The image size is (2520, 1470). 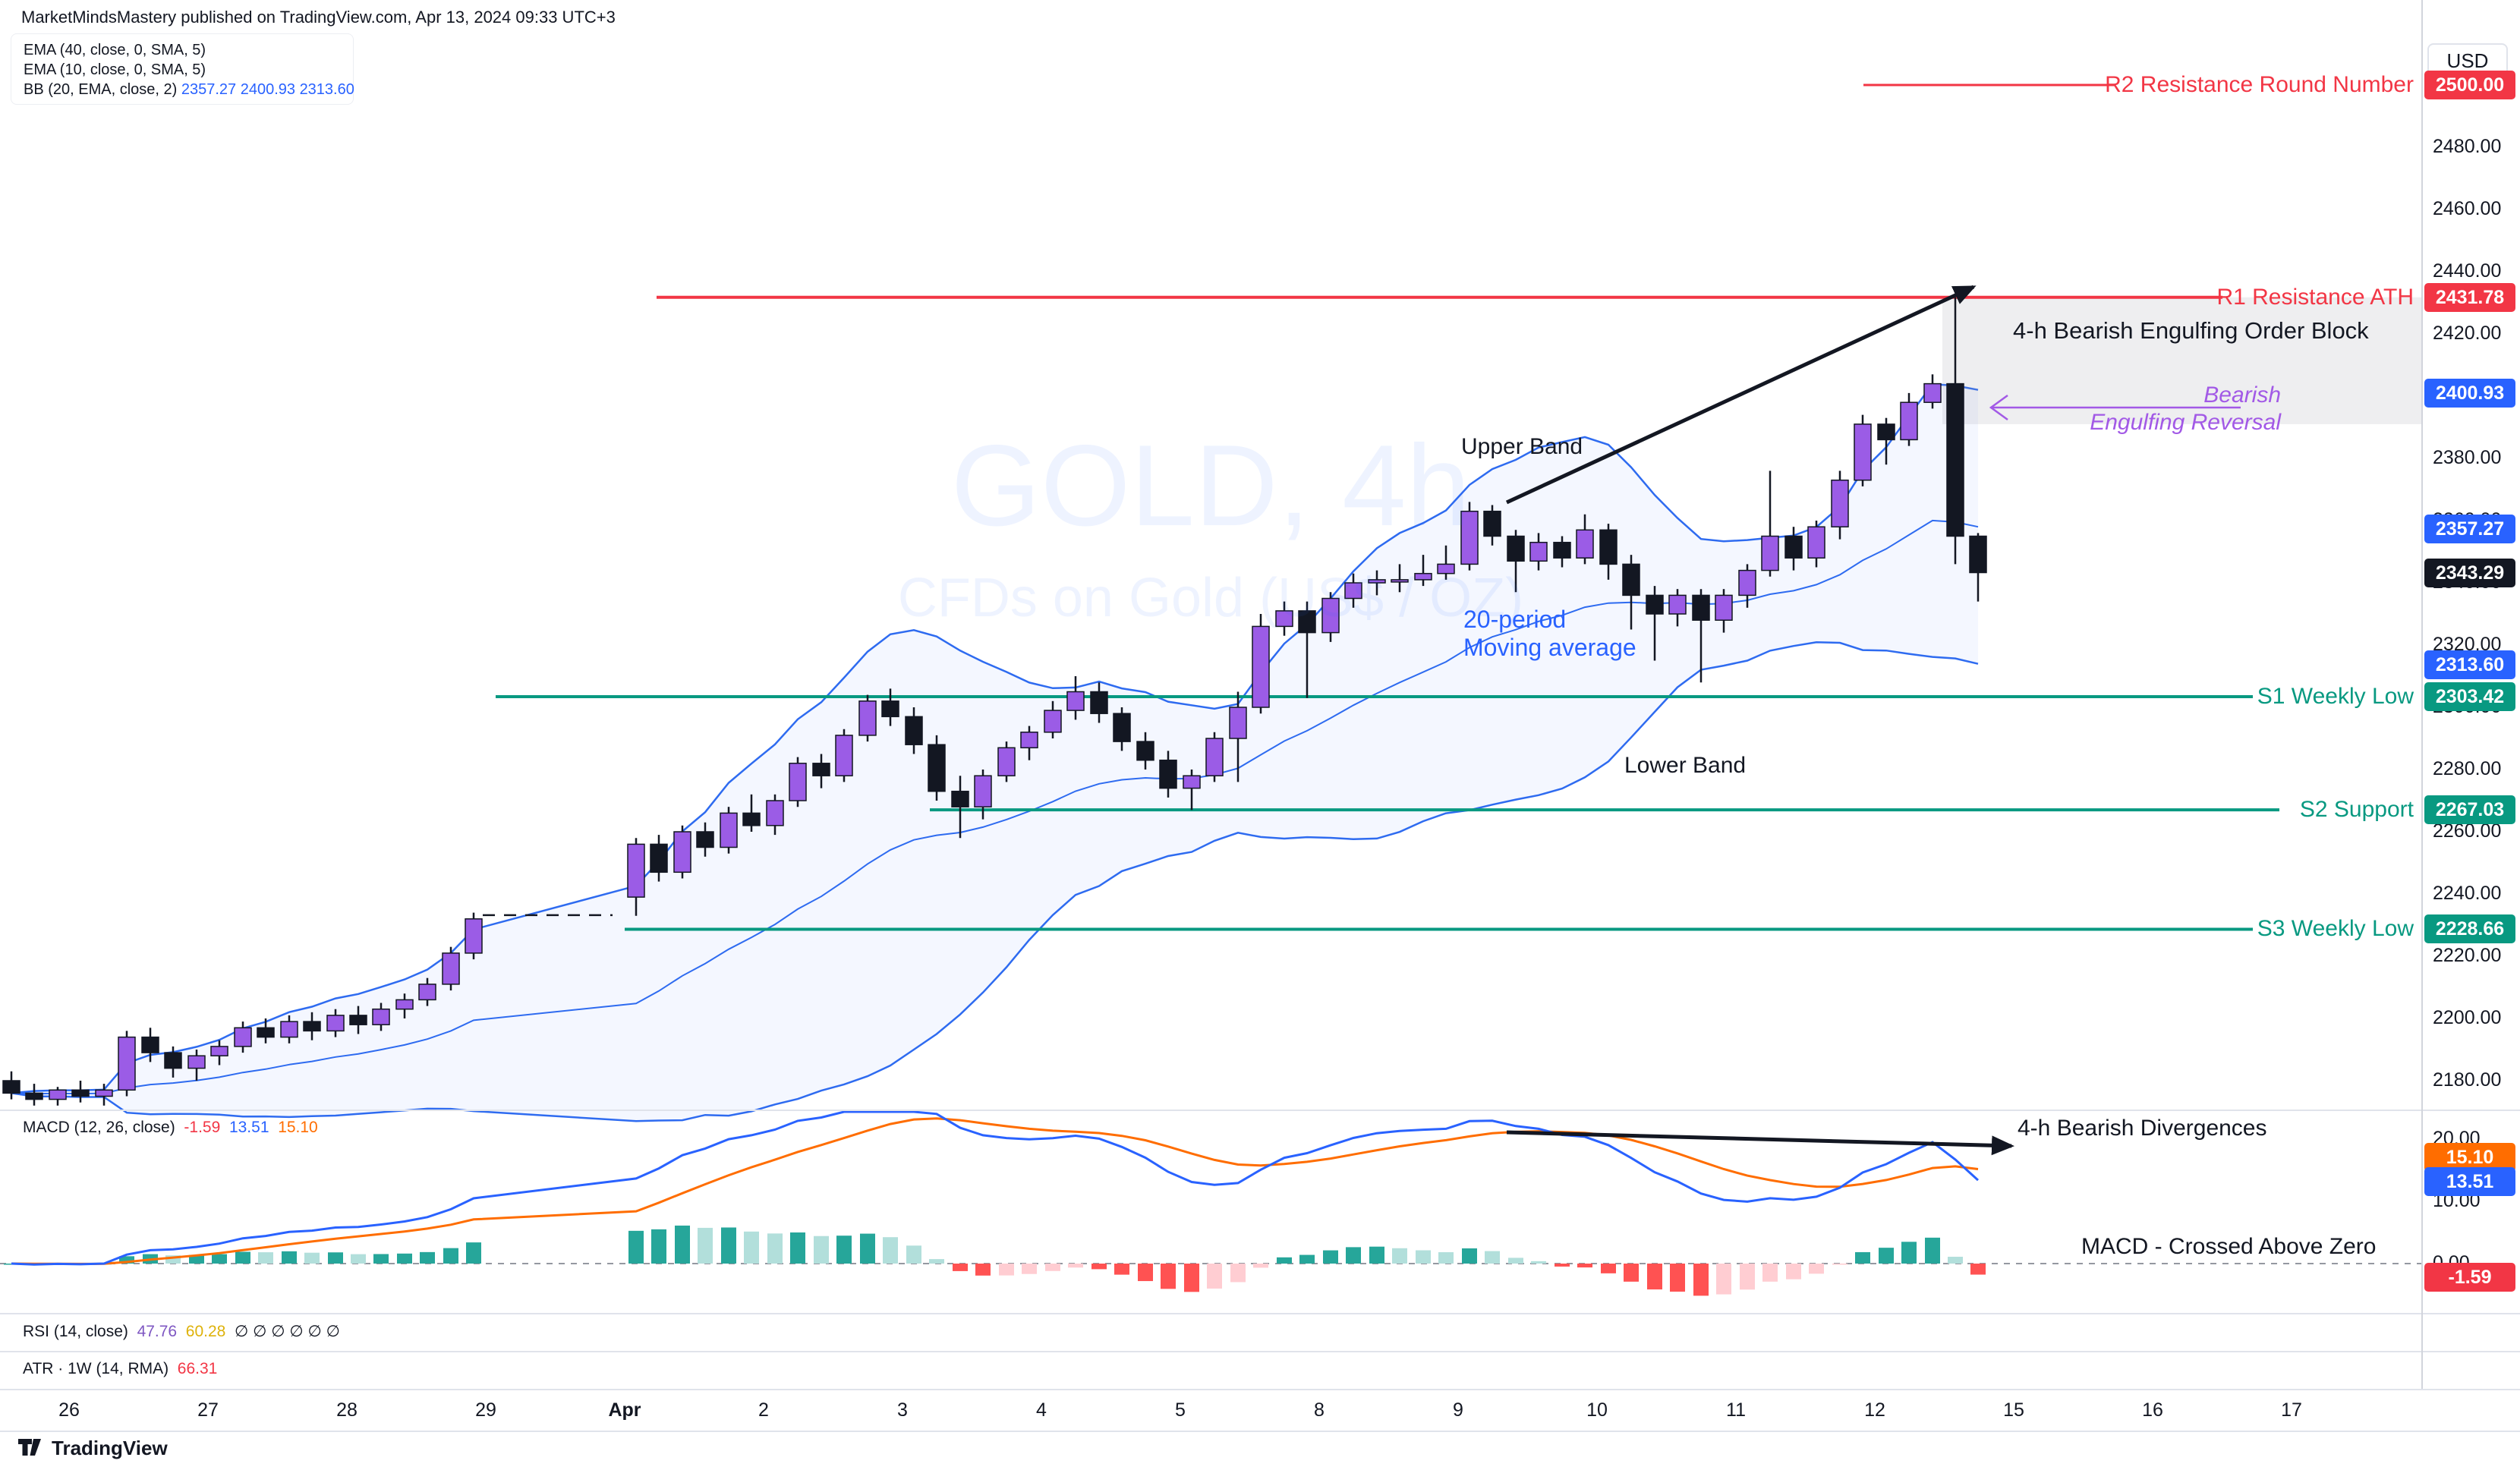 What do you see at coordinates (2469, 1158) in the screenshot?
I see `macd-badge: 15.10` at bounding box center [2469, 1158].